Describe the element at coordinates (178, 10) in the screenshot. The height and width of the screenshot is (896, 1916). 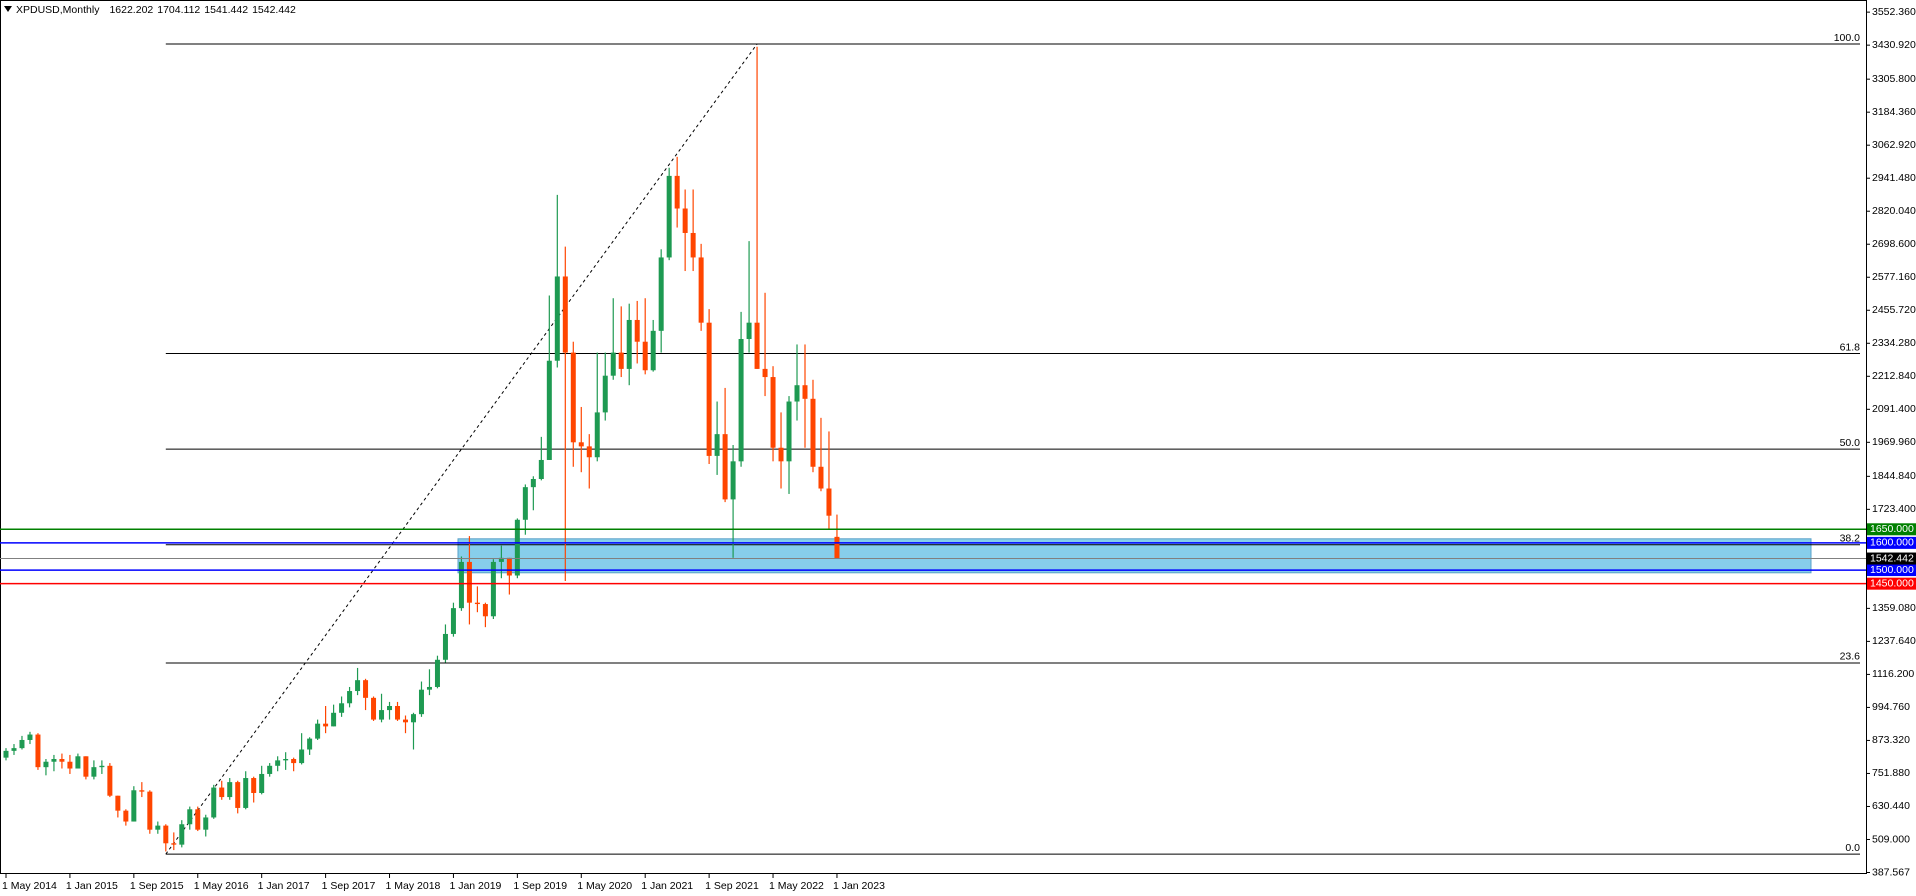
I see `high-value: 1704.112` at that location.